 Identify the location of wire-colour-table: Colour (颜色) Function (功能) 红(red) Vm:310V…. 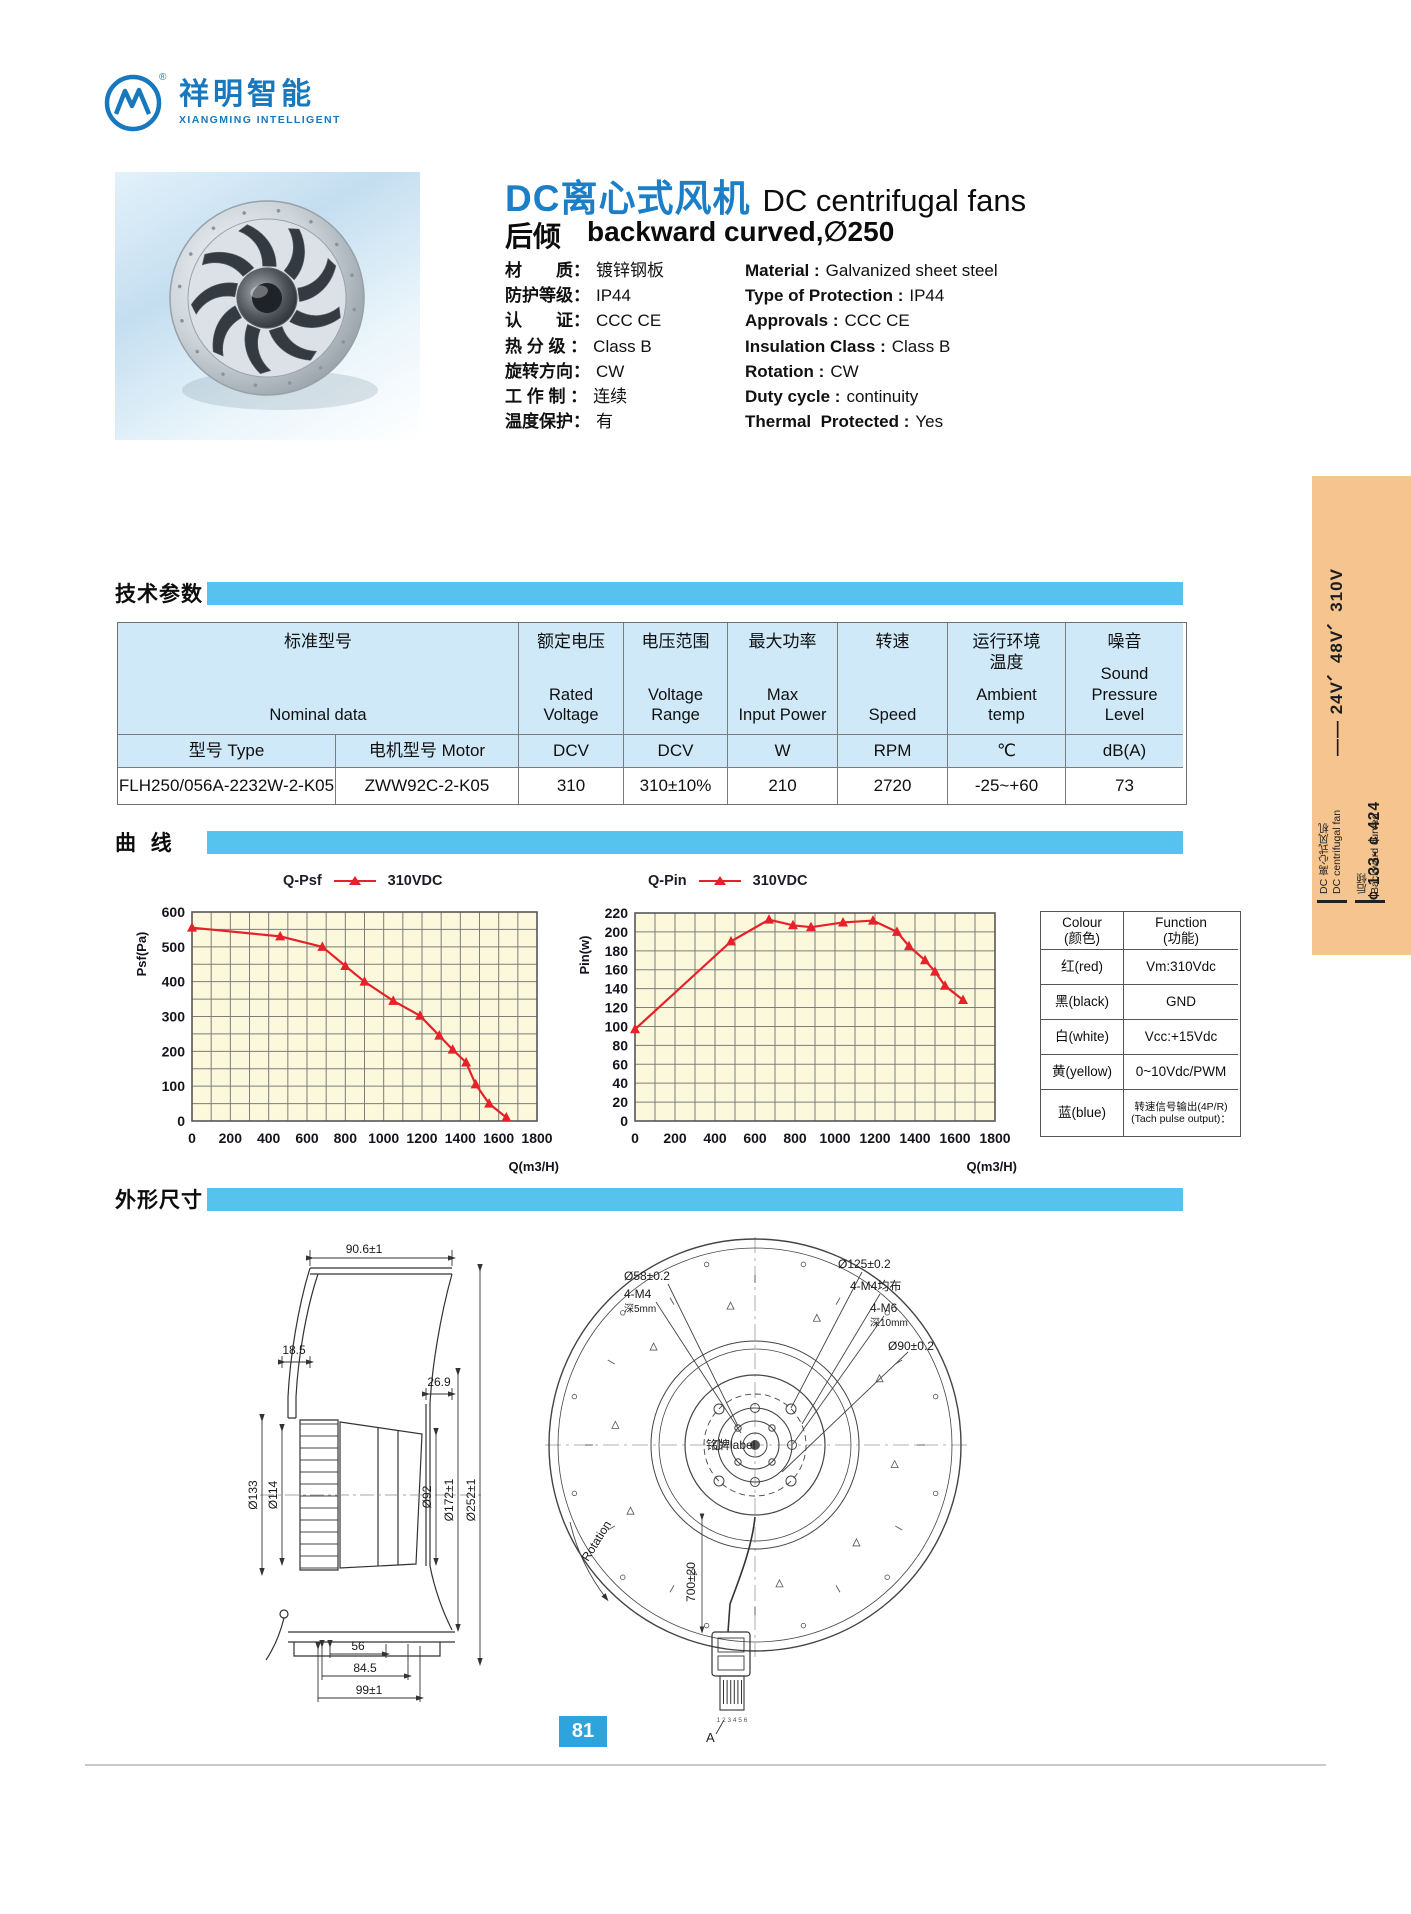
(1140, 1024).